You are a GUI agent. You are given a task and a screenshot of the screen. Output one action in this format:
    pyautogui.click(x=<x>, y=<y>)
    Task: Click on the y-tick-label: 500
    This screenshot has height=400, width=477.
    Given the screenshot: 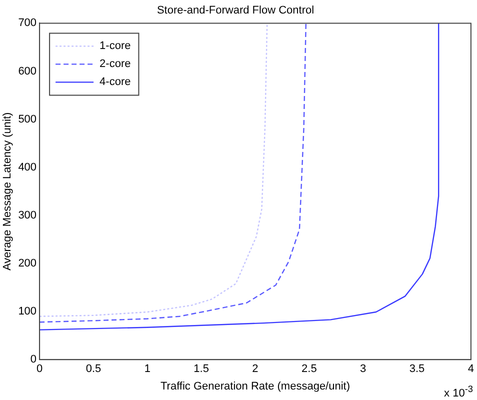 What is the action you would take?
    pyautogui.click(x=27, y=119)
    